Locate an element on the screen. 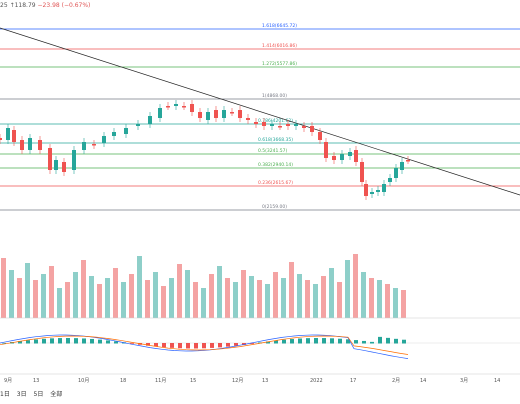 This screenshot has height=404, width=520. ohlc-header: 25 ↑118.79 −23.98 (−0.67%) is located at coordinates (45, 5).